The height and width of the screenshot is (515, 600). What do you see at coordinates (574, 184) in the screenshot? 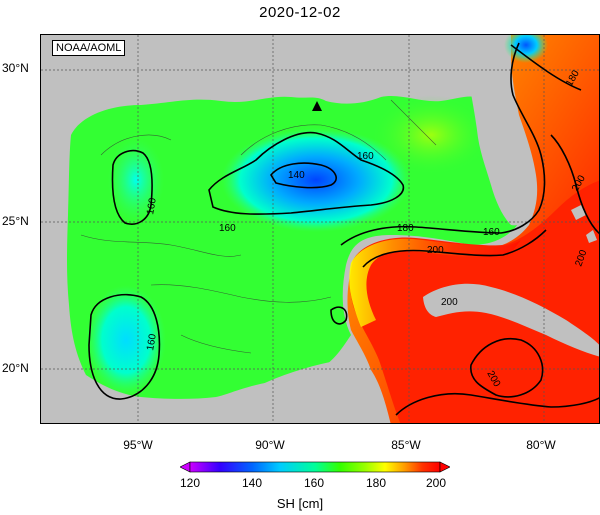
I see `contour-200-atlantic` at bounding box center [574, 184].